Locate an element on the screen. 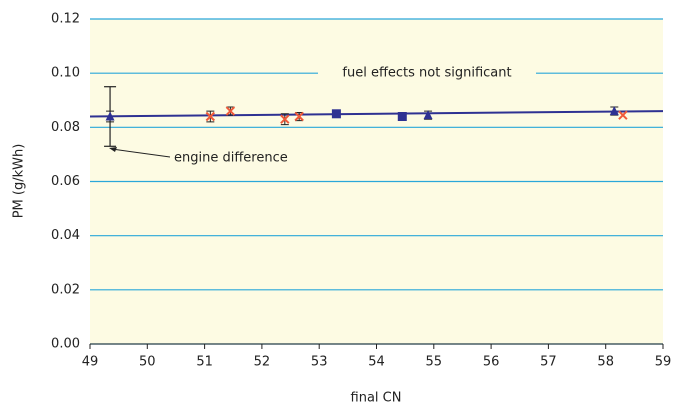 Image resolution: width=675 pixels, height=414 pixels. x-tick-label: 51 is located at coordinates (204, 362).